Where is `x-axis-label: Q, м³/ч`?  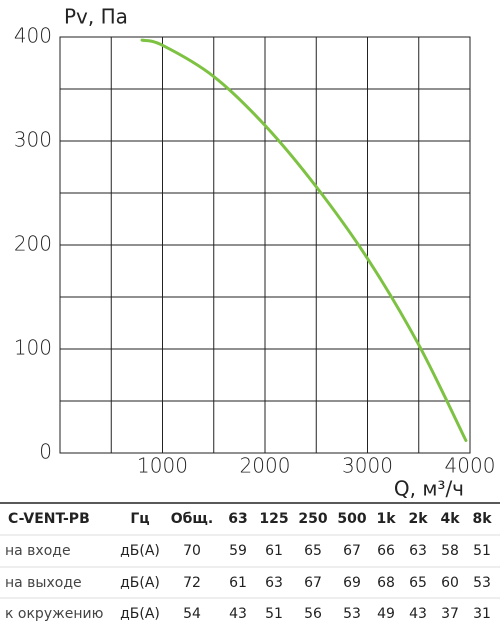
x-axis-label: Q, м³/ч is located at coordinates (429, 489).